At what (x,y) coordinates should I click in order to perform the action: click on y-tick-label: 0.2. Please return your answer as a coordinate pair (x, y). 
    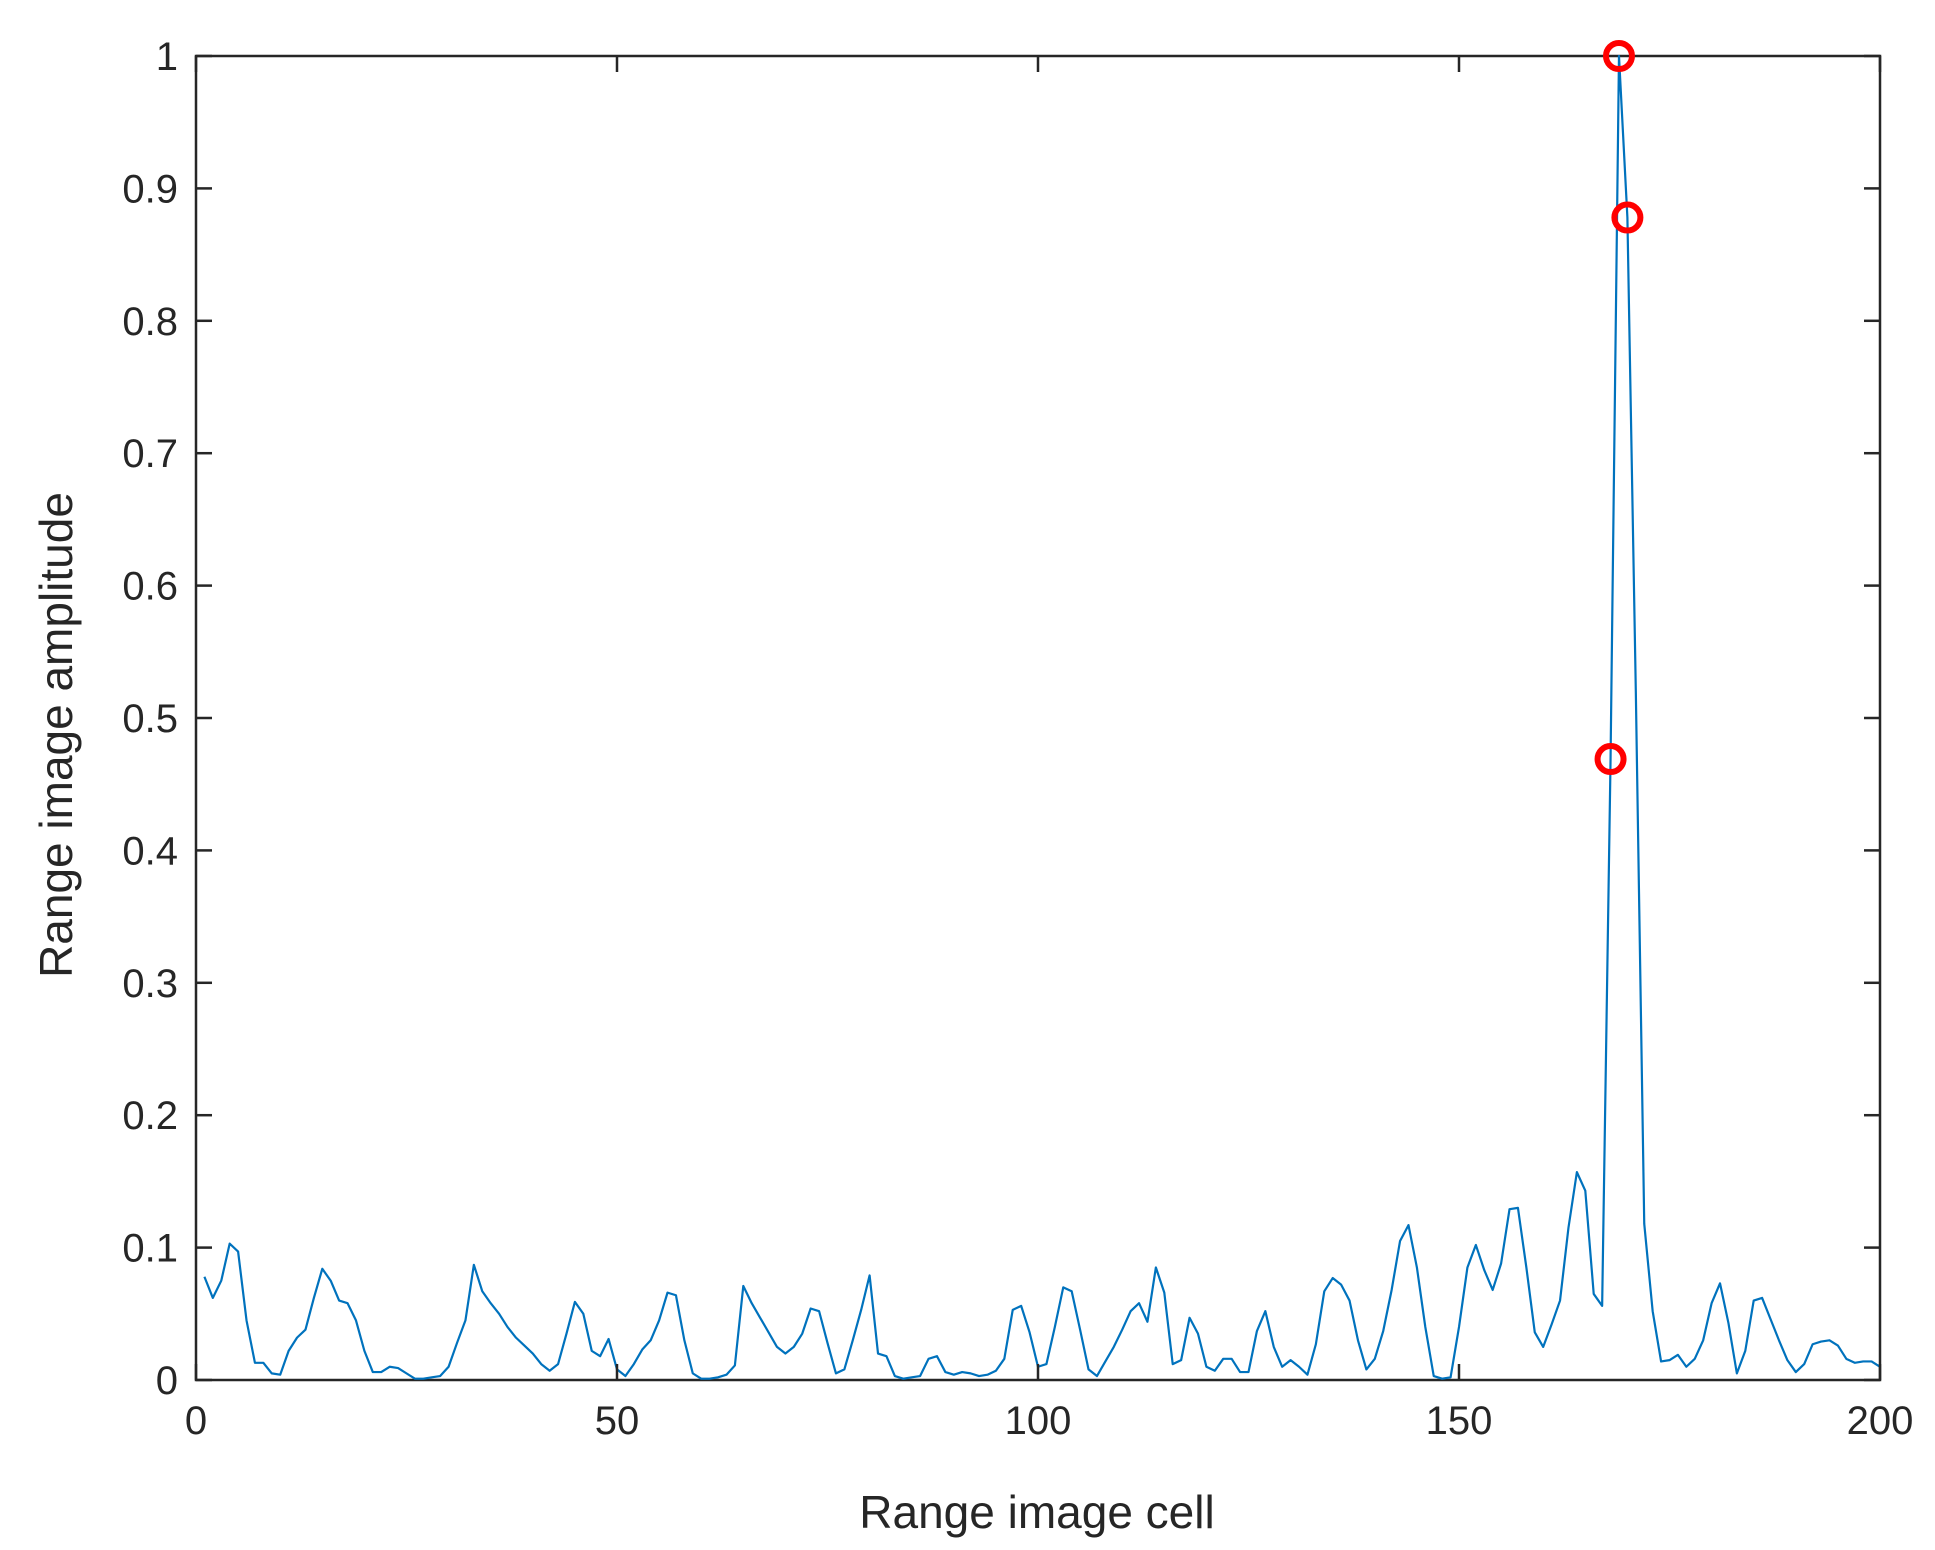
    Looking at the image, I should click on (150, 1116).